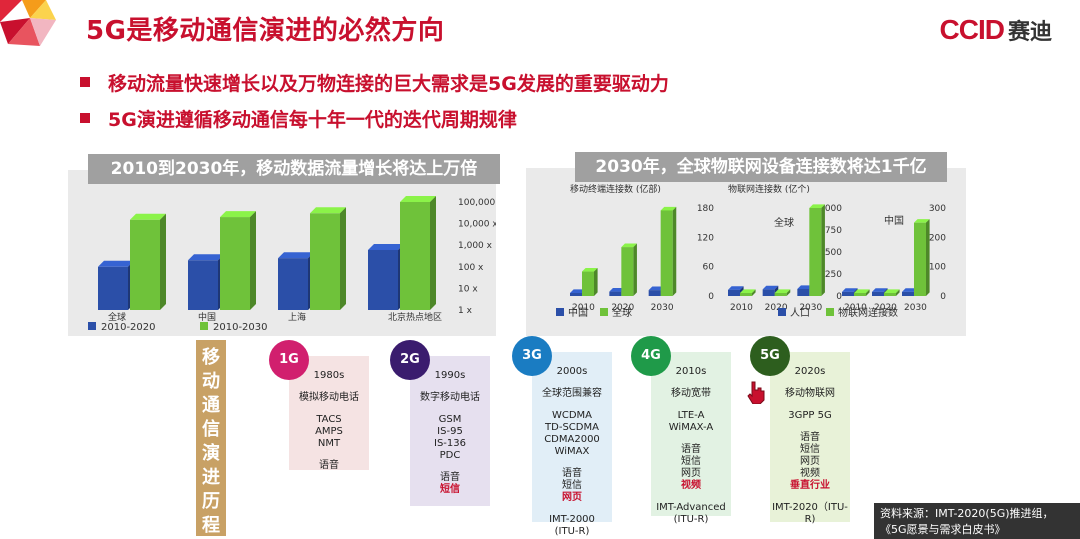 The height and width of the screenshot is (539, 1080). I want to click on generation-tech: CDMA2000, so click(572, 439).